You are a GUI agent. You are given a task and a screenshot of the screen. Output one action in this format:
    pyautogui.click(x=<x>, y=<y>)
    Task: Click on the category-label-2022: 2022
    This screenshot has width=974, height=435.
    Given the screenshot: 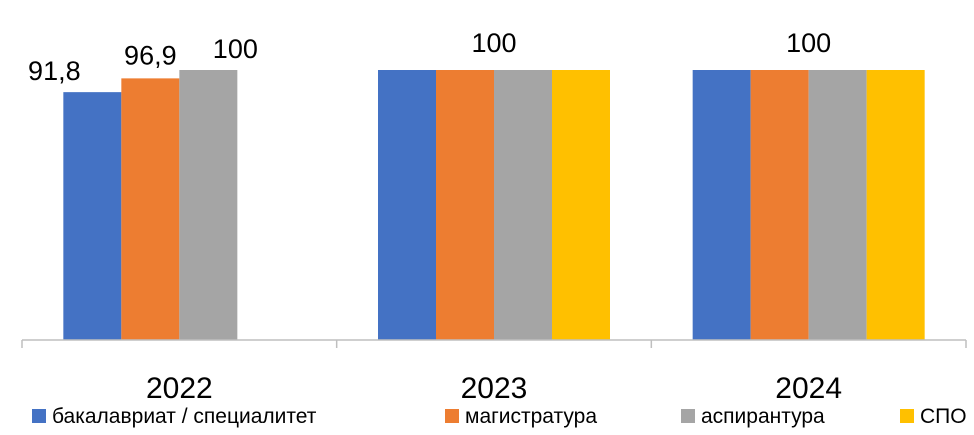 What is the action you would take?
    pyautogui.click(x=179, y=388)
    